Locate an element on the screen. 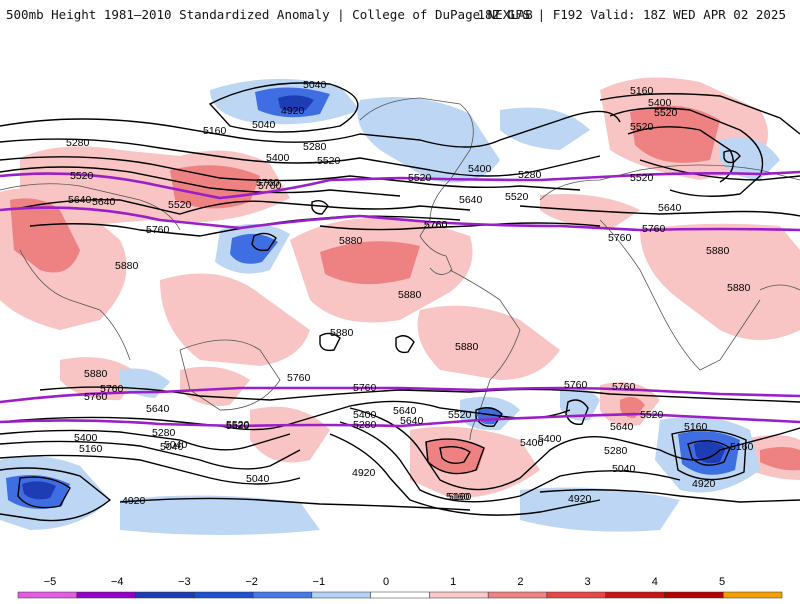  colorbar-tick-label: −2 is located at coordinates (251, 582).